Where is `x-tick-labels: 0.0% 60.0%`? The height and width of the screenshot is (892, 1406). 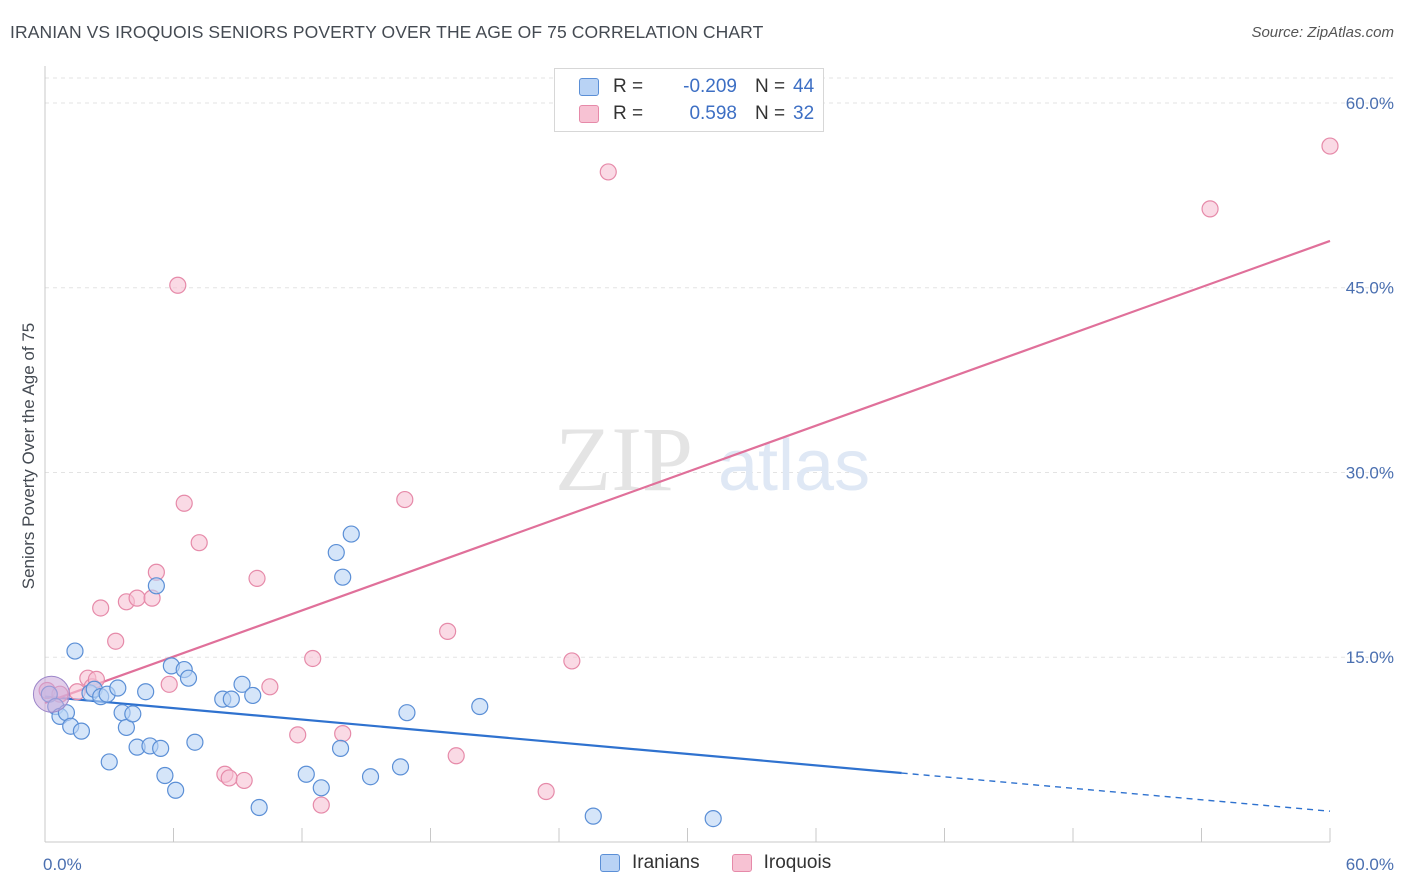 x-tick-labels: 0.0% 60.0% is located at coordinates (718, 864).